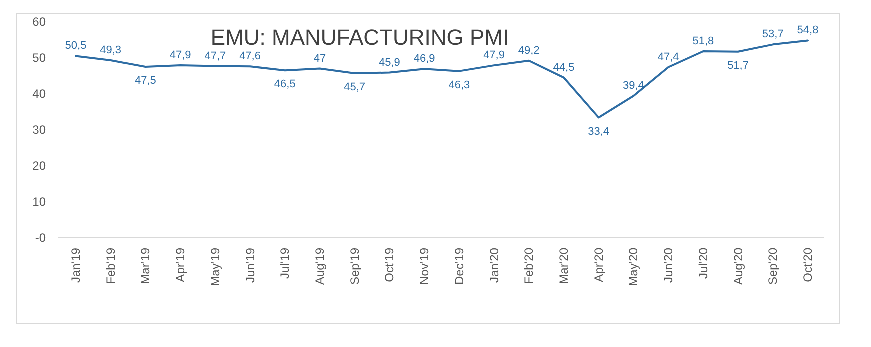  I want to click on x-tick-label: Aug'19, so click(320, 266).